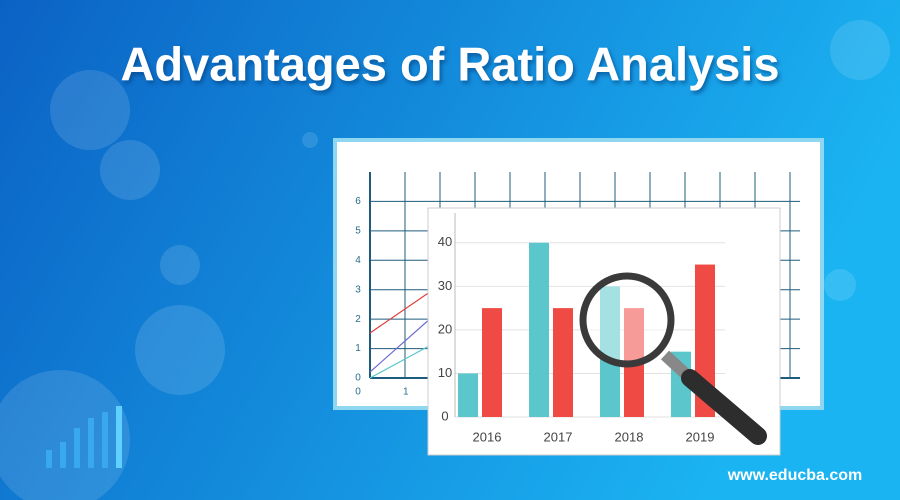  I want to click on y-tick-label: 10, so click(445, 372).